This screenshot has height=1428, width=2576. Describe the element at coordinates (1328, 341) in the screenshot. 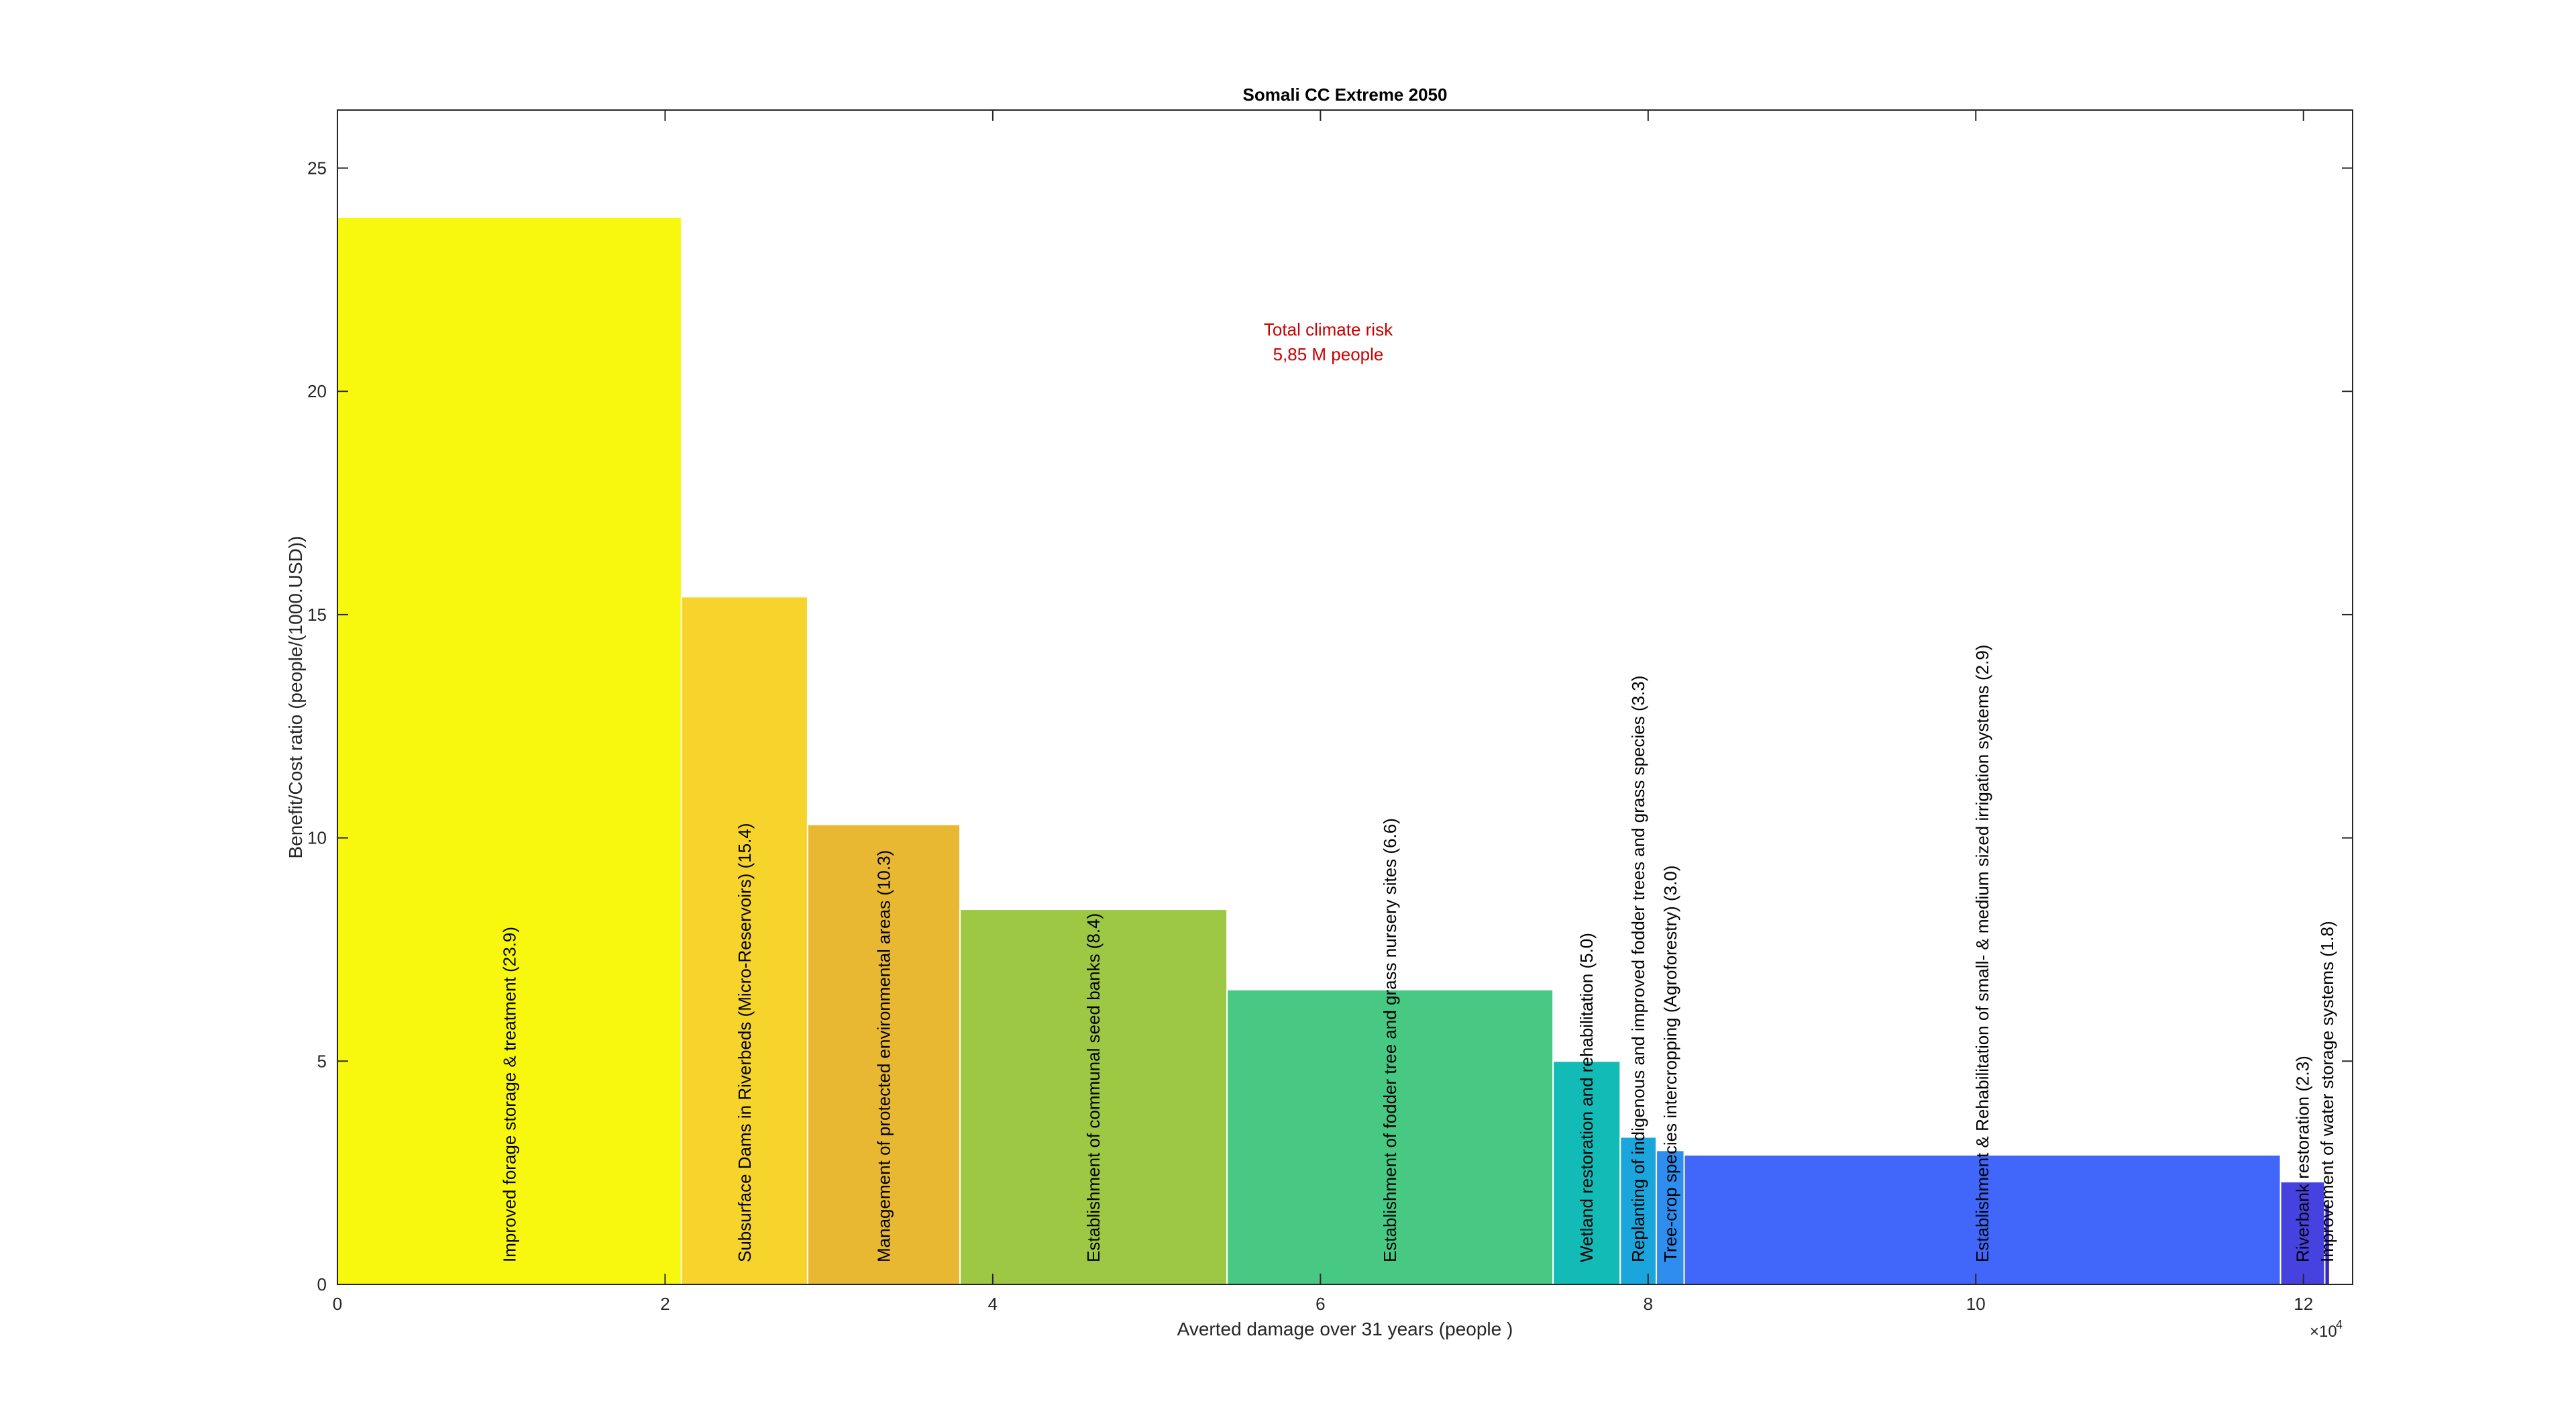

I see `total-climate-risk-annotation: Total climate risk 5,85 M people` at that location.